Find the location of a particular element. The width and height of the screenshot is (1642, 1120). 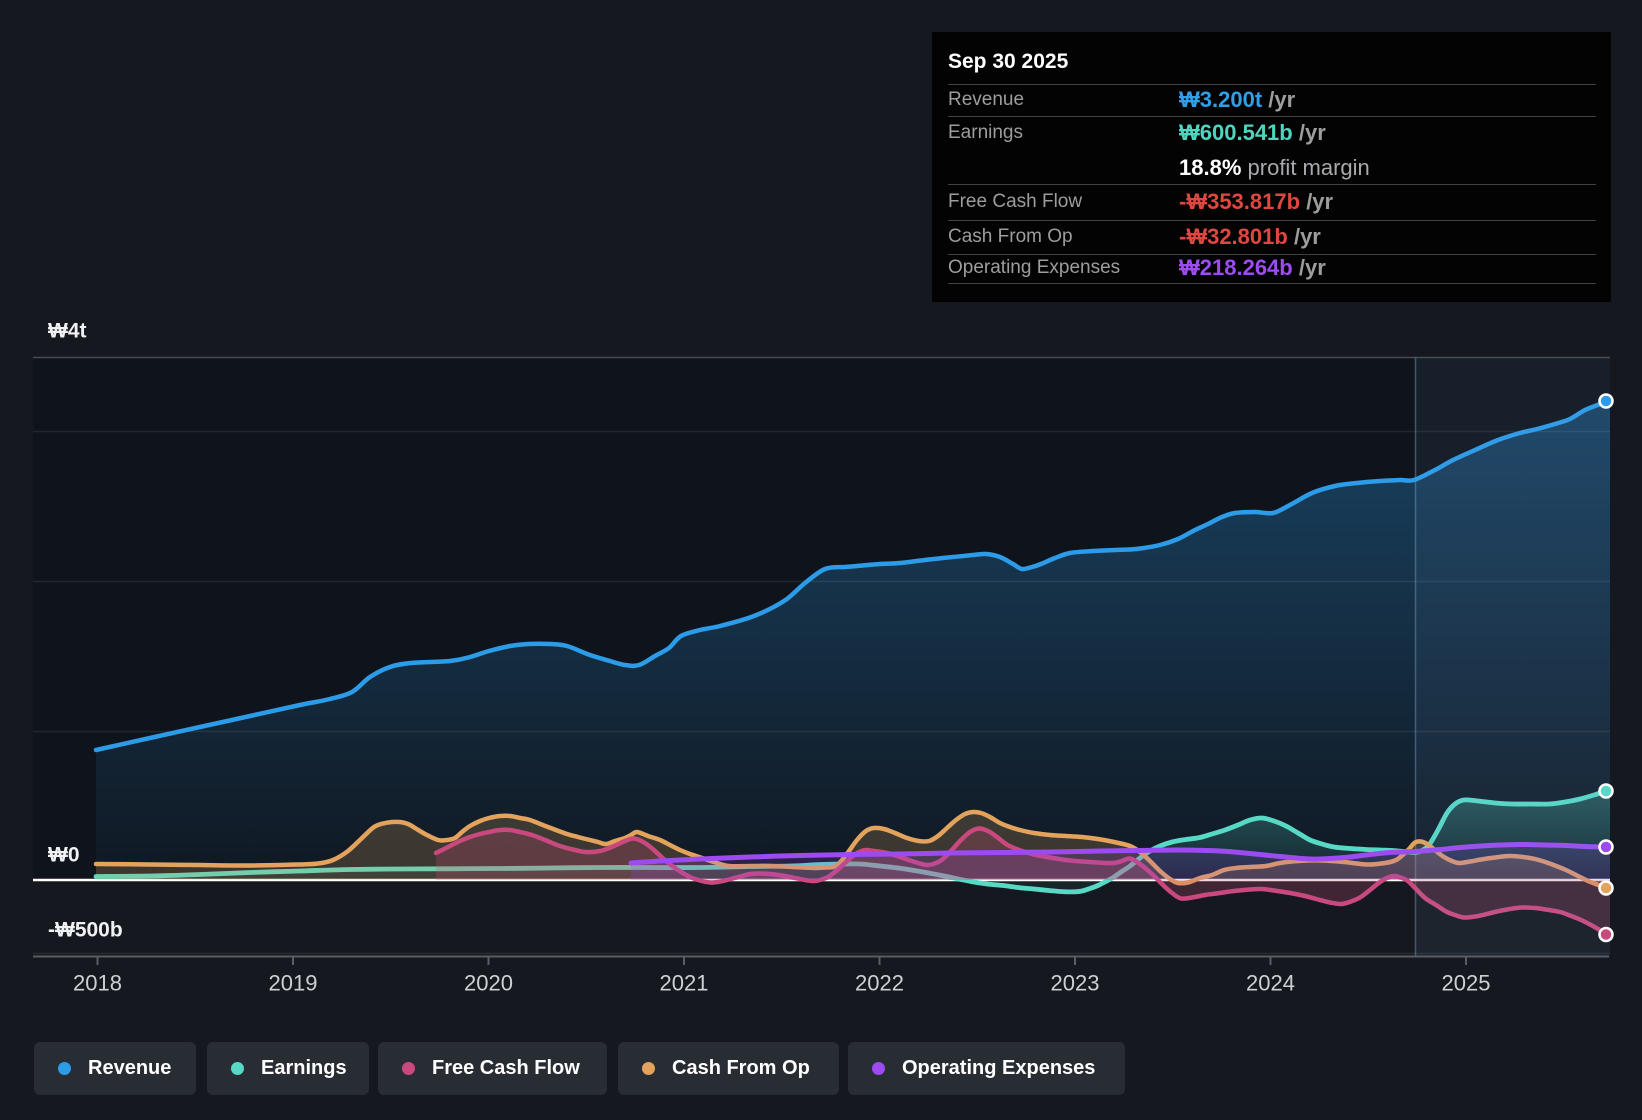

svg-text: 2022 is located at coordinates (879, 983).